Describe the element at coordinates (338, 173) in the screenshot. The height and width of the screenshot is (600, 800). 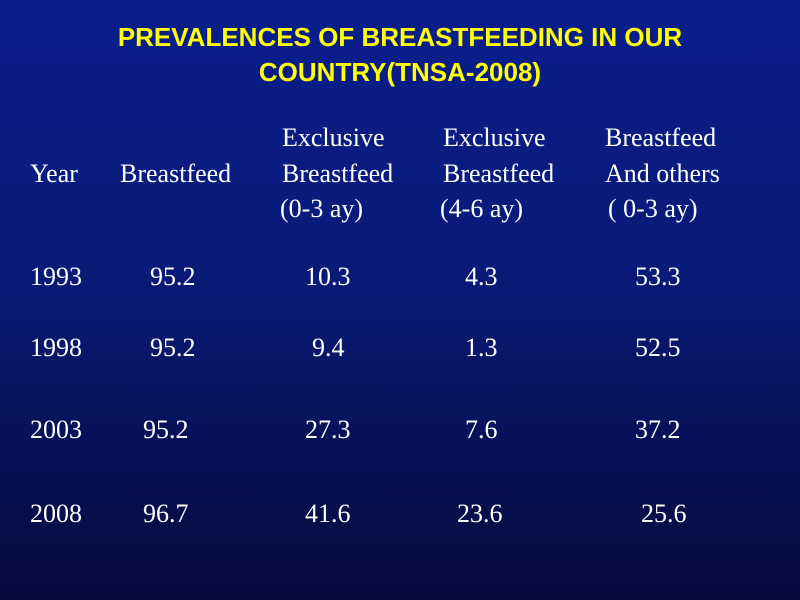
I see `column-header-2-line-1: Breastfeed` at that location.